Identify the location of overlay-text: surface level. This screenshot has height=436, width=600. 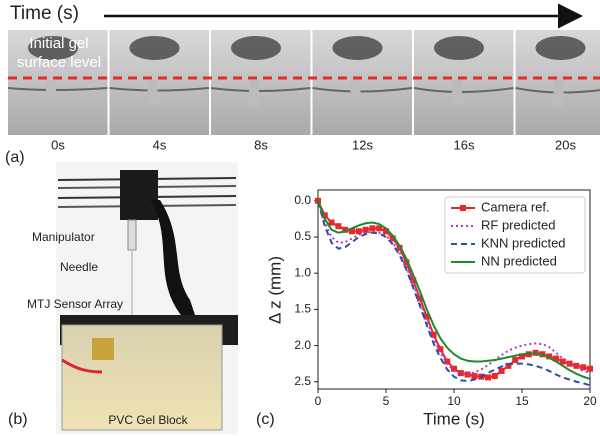
(59, 62).